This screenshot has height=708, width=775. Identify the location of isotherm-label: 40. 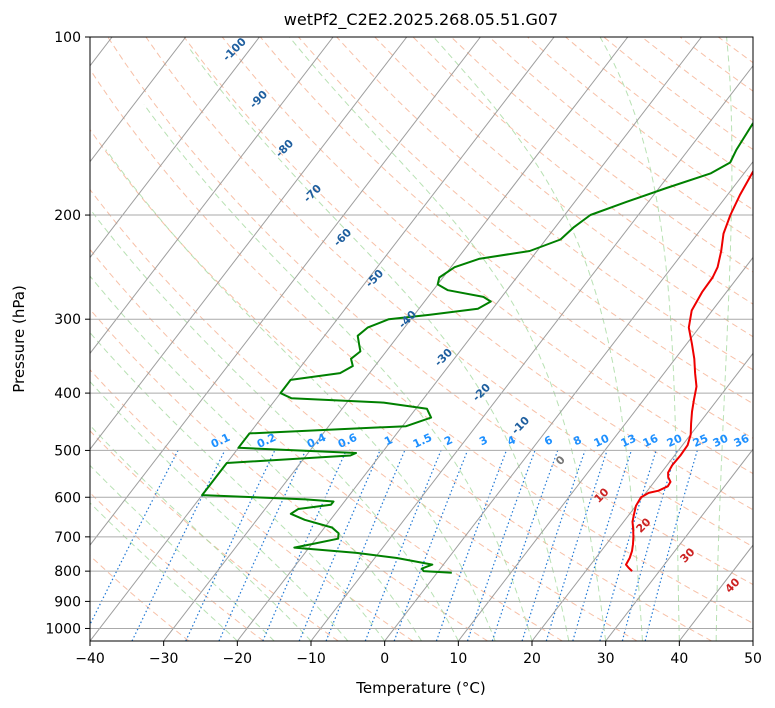
(733, 585).